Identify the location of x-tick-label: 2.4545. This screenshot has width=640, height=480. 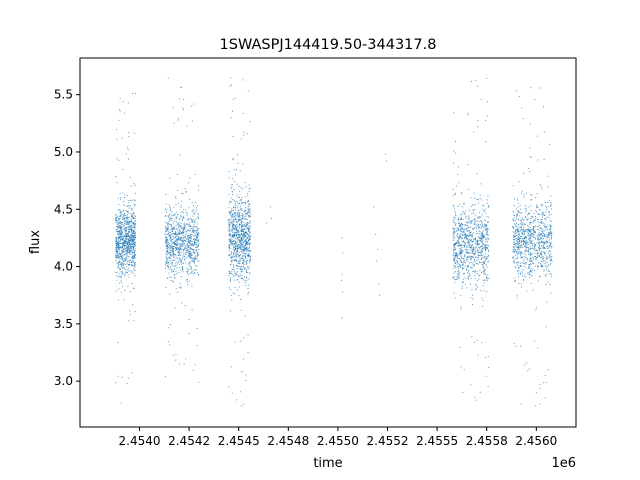
(239, 441).